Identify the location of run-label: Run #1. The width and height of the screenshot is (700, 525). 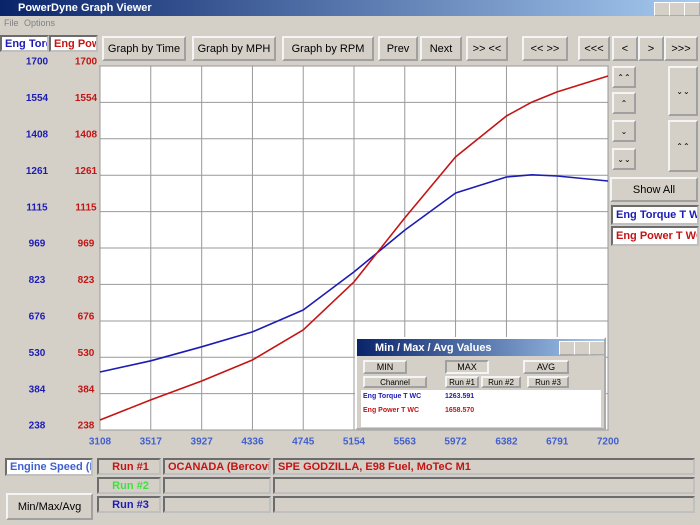
(129, 466).